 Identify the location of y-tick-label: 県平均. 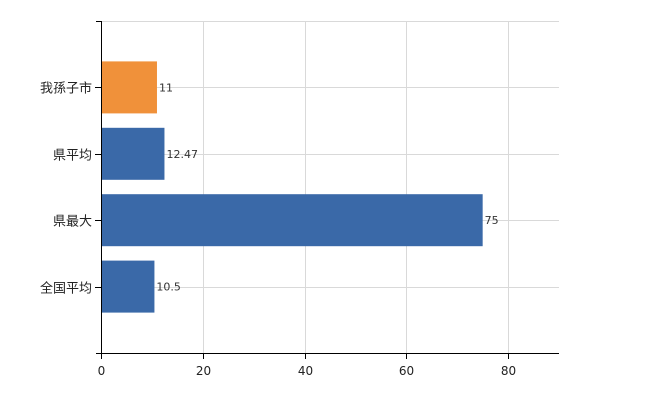
(72, 156).